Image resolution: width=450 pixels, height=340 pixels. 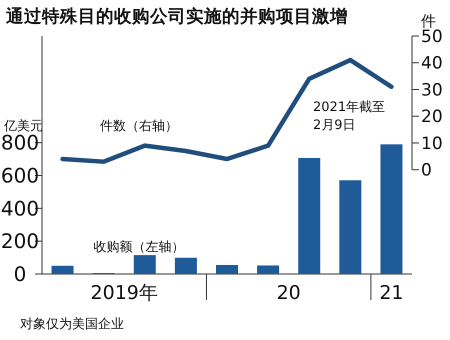 What do you see at coordinates (432, 37) in the screenshot?
I see `y2-tick-label: 50` at bounding box center [432, 37].